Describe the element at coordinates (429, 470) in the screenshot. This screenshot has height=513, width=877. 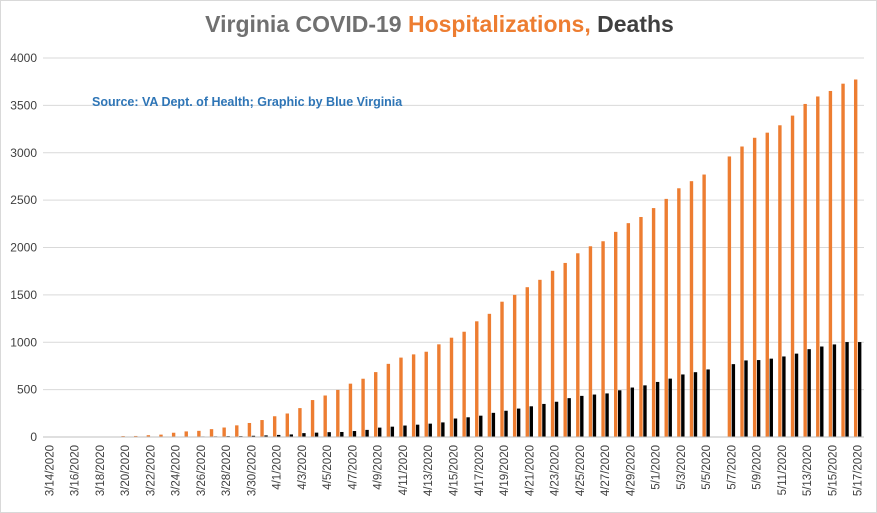
I see `x-tick-label: 4/13/2020` at that location.